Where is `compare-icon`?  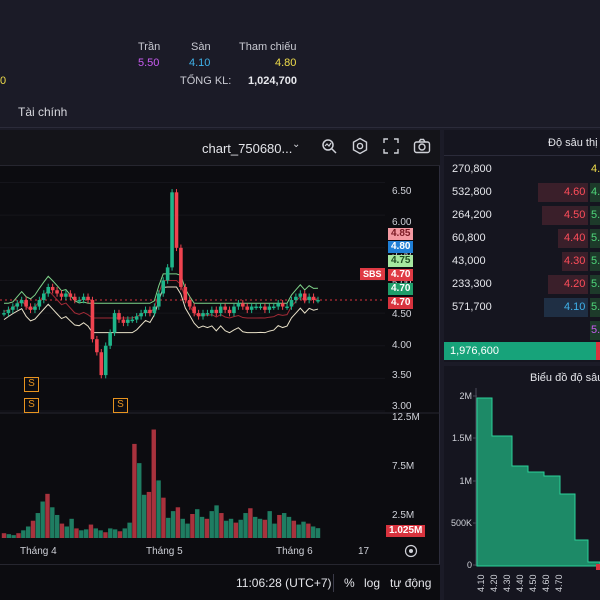 compare-icon is located at coordinates (329, 148).